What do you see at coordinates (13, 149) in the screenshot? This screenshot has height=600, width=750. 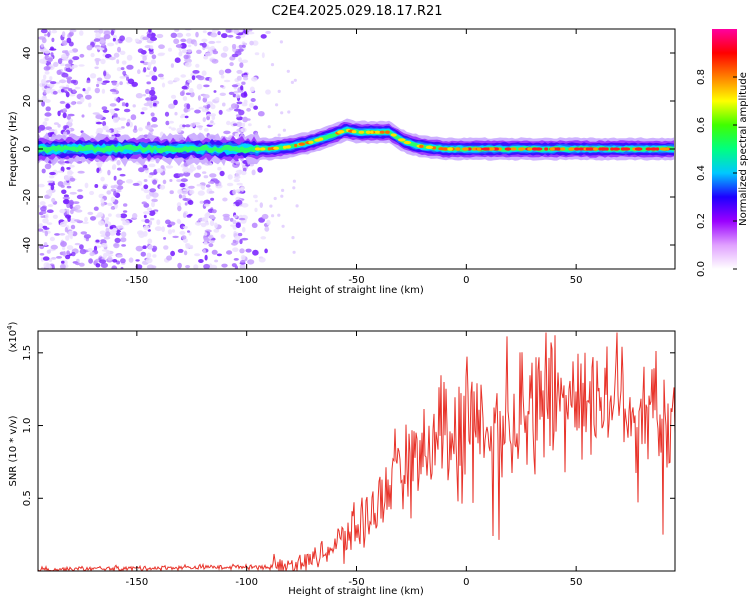 I see `top-y-axis-label: Frequency (Hz)` at bounding box center [13, 149].